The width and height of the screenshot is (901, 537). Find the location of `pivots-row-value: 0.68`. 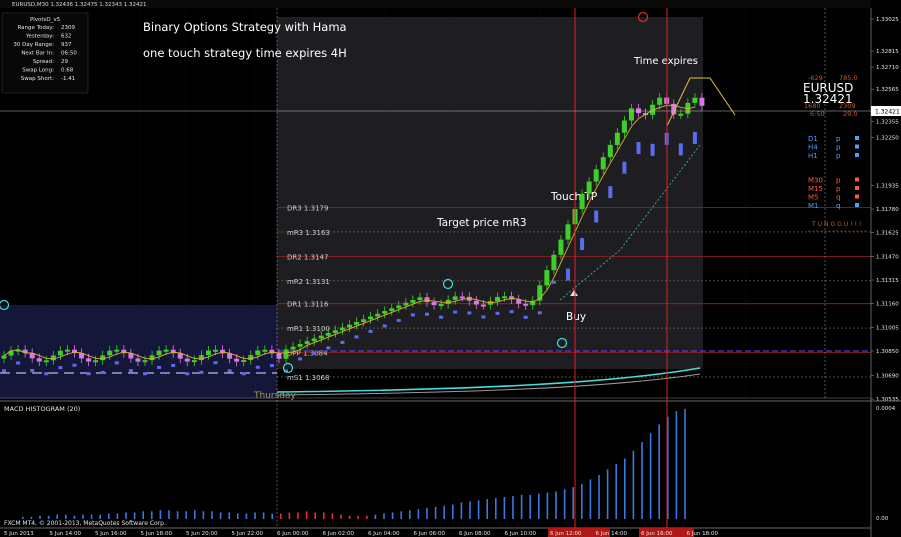

pivots-row-value: 0.68 is located at coordinates (67, 71).